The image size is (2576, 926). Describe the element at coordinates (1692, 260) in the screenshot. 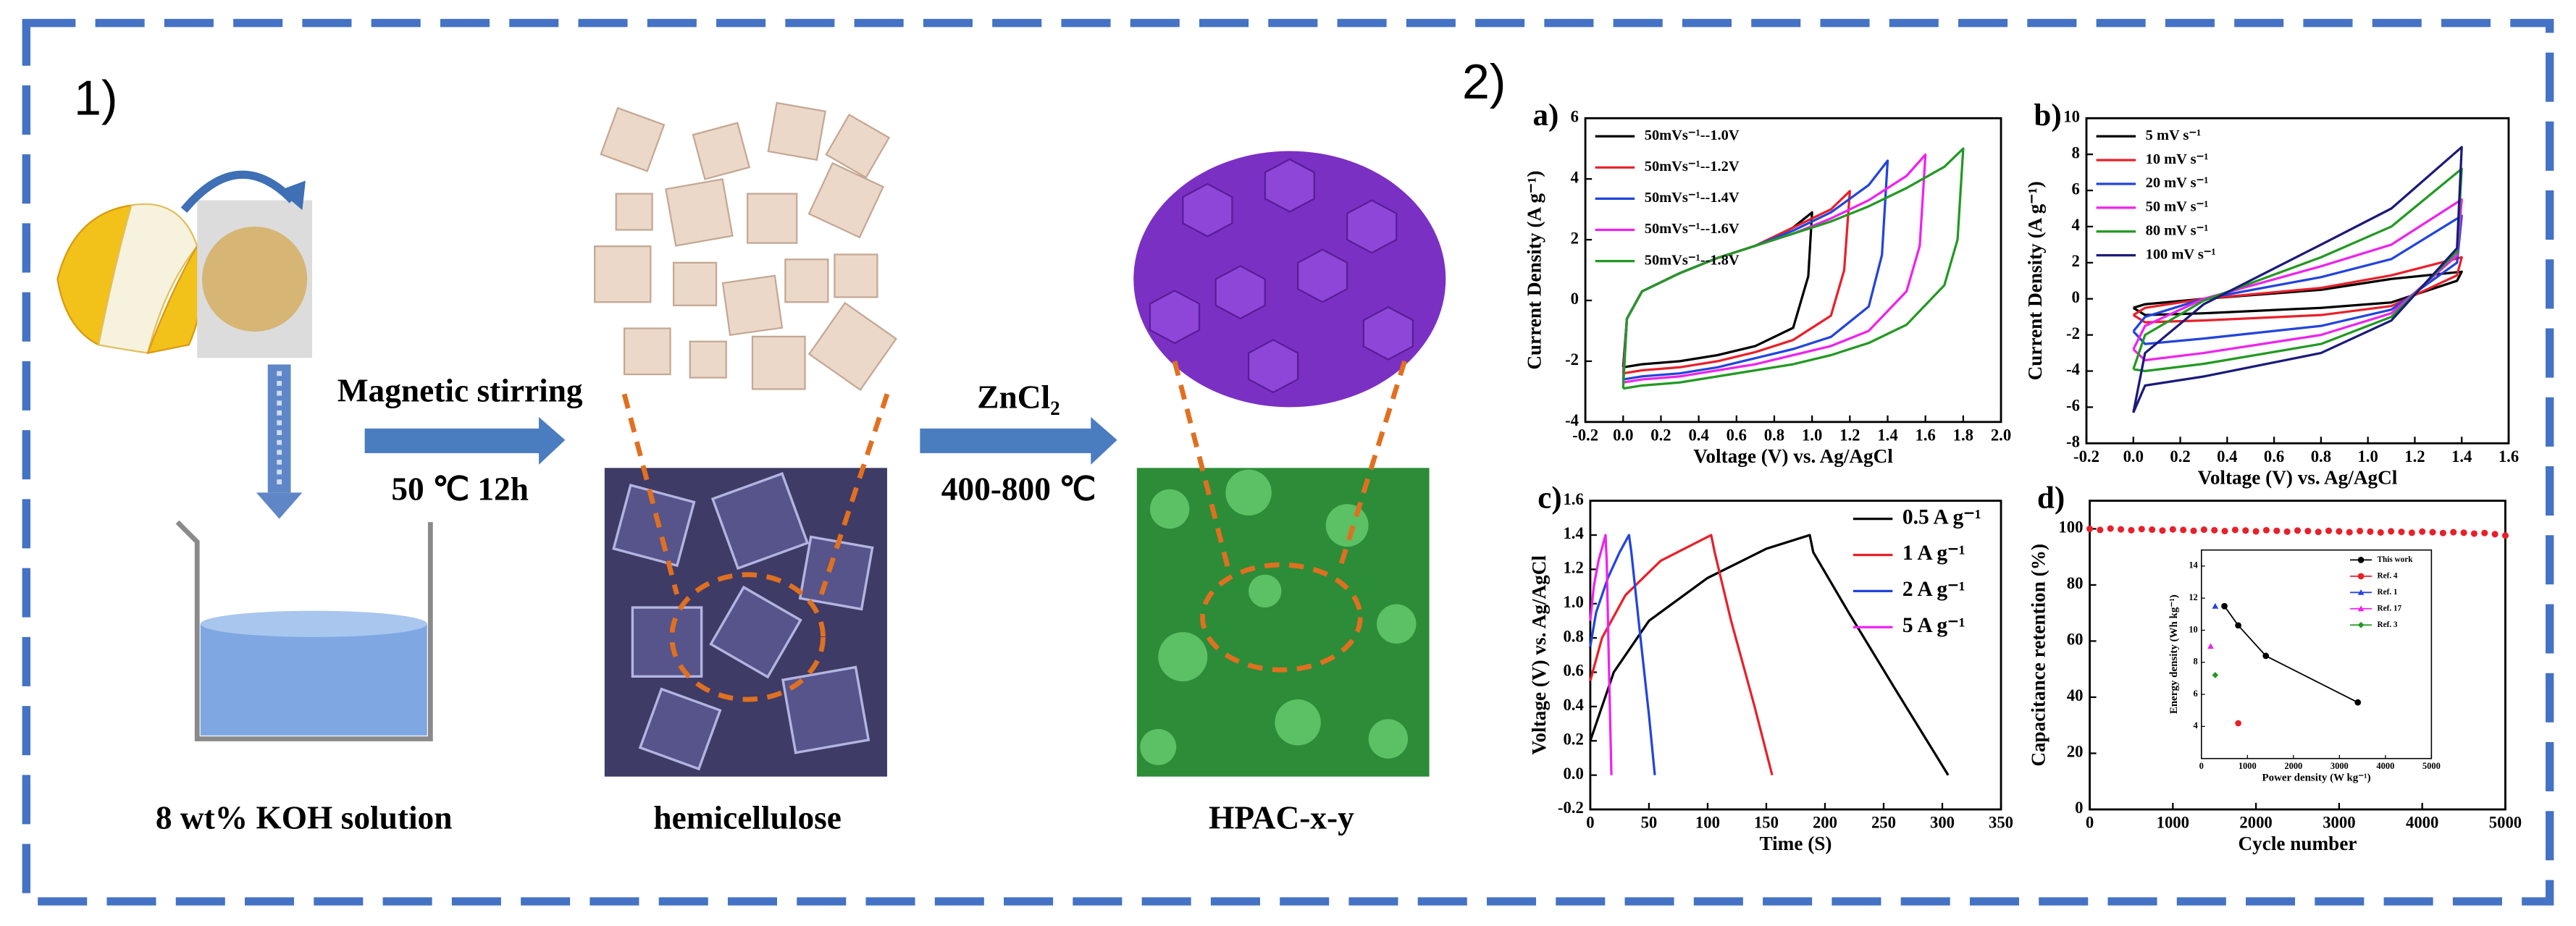

I see `legend-label: 50mVs⁻¹--1.8V` at that location.